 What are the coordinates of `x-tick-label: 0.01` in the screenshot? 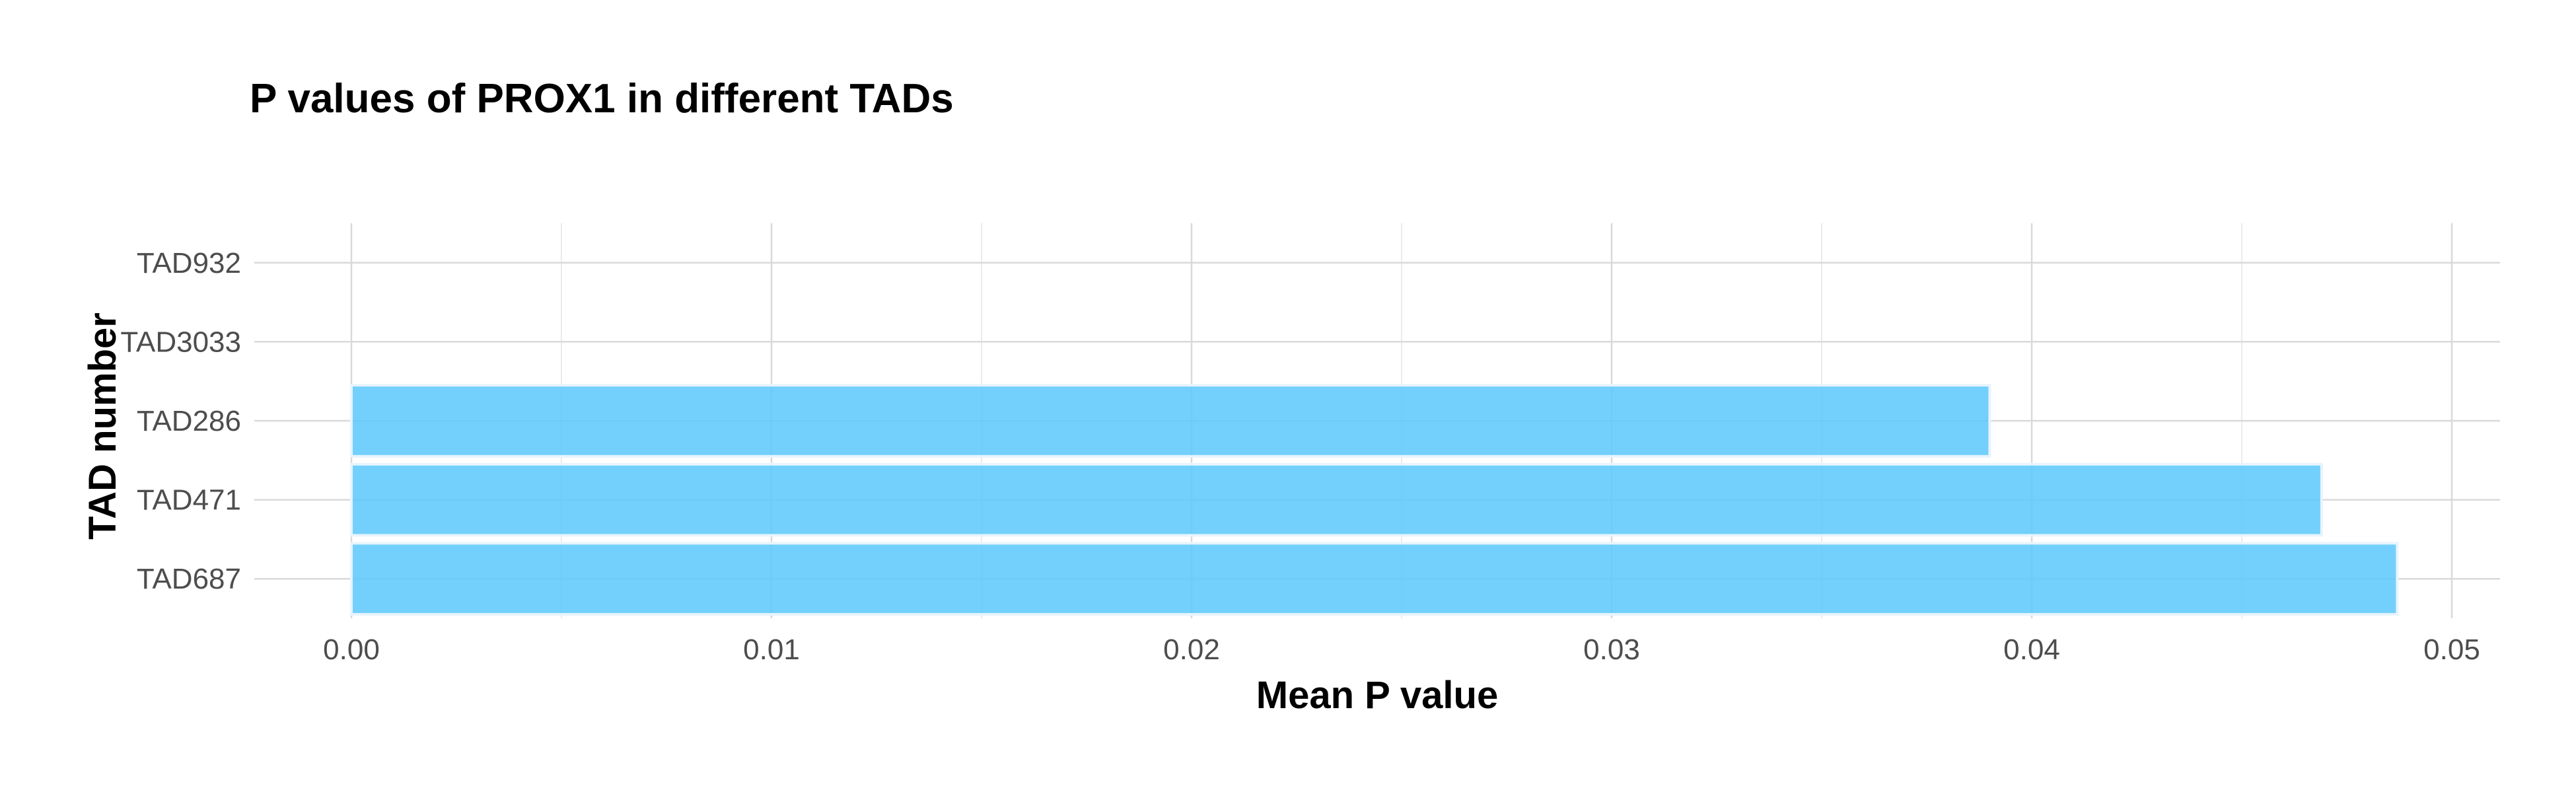 It's located at (771, 649).